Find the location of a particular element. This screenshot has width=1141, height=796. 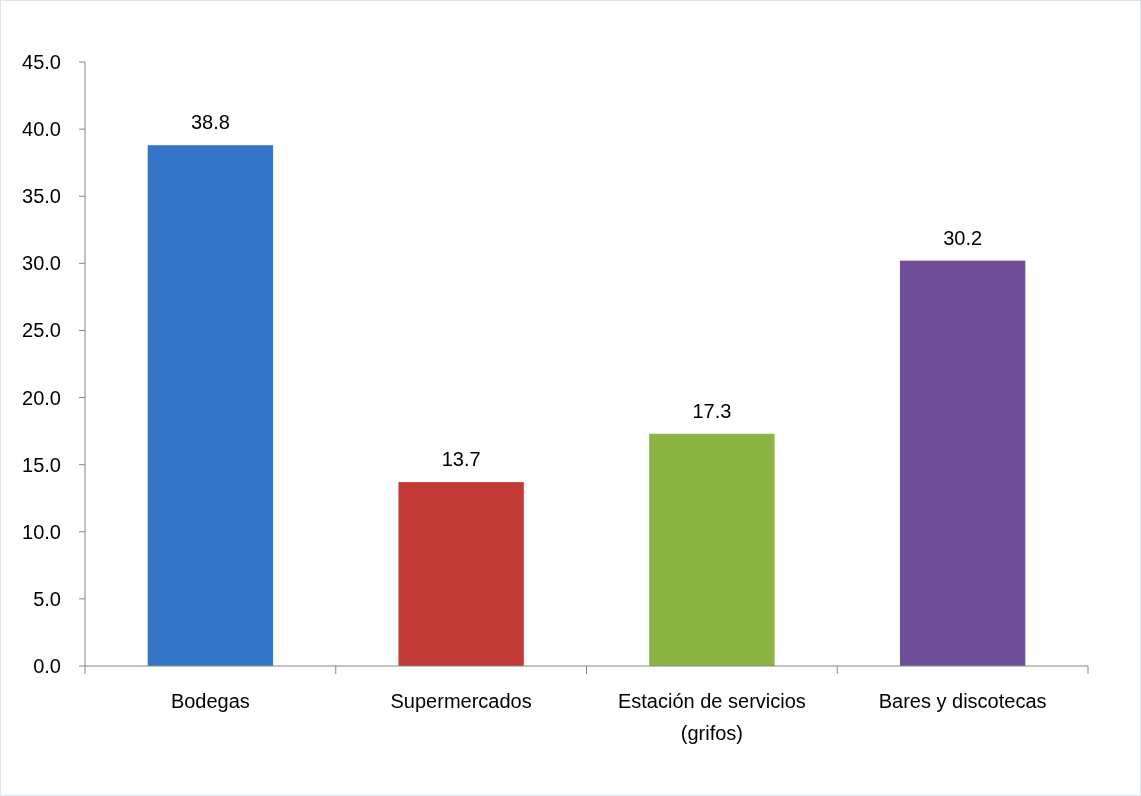

data-label: 30.2 is located at coordinates (963, 237).